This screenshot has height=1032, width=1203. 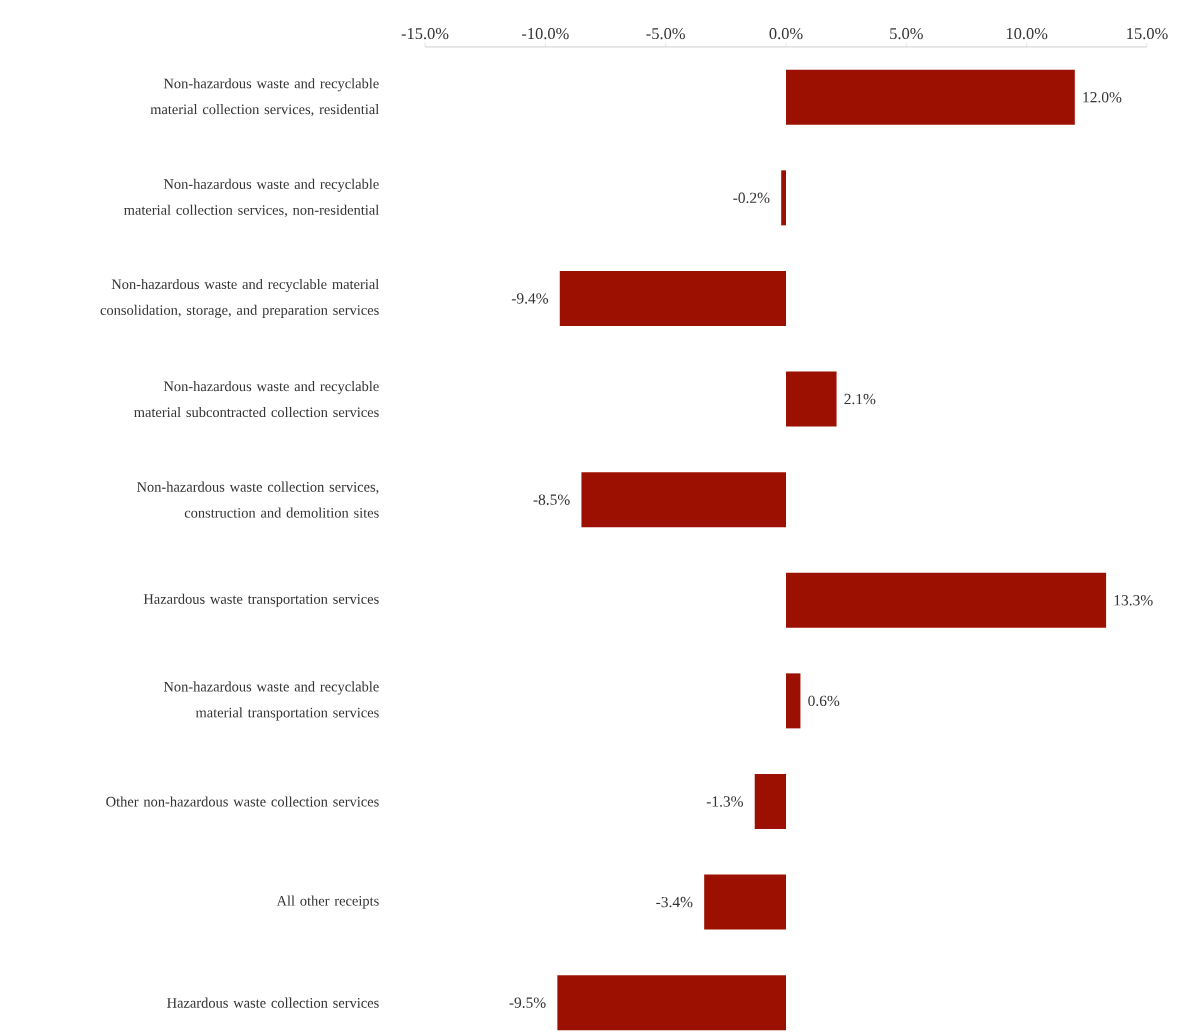 What do you see at coordinates (327, 902) in the screenshot?
I see `y-tick-label: All other receipts` at bounding box center [327, 902].